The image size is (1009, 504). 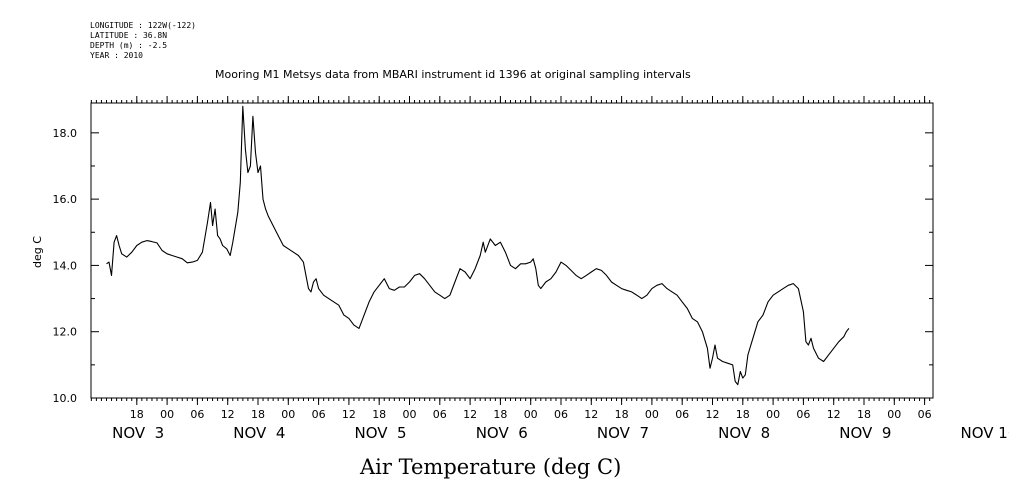 I want to click on x-day-label: NOV 7, so click(x=623, y=433).